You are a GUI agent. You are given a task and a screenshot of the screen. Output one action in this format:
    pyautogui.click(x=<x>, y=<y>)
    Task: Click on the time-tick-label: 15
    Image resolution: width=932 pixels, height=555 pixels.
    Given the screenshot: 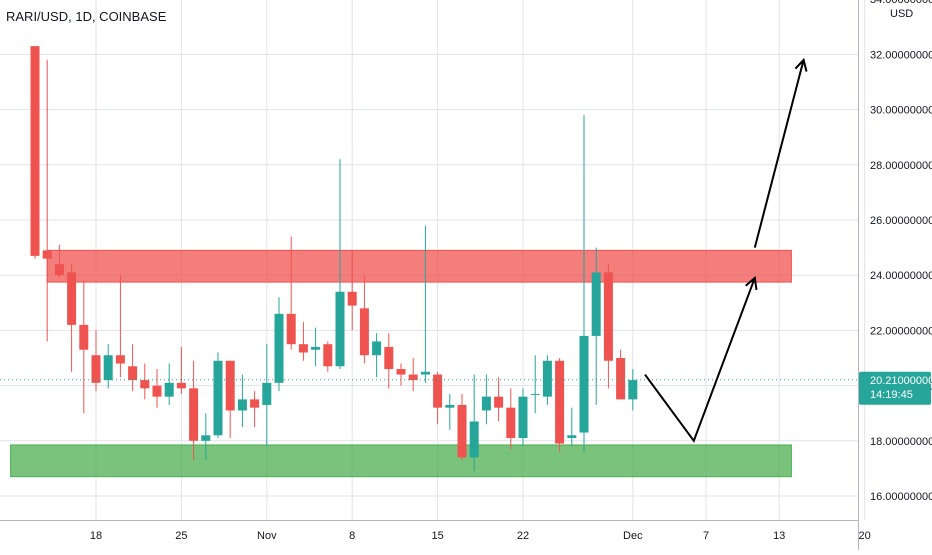 What is the action you would take?
    pyautogui.click(x=437, y=536)
    